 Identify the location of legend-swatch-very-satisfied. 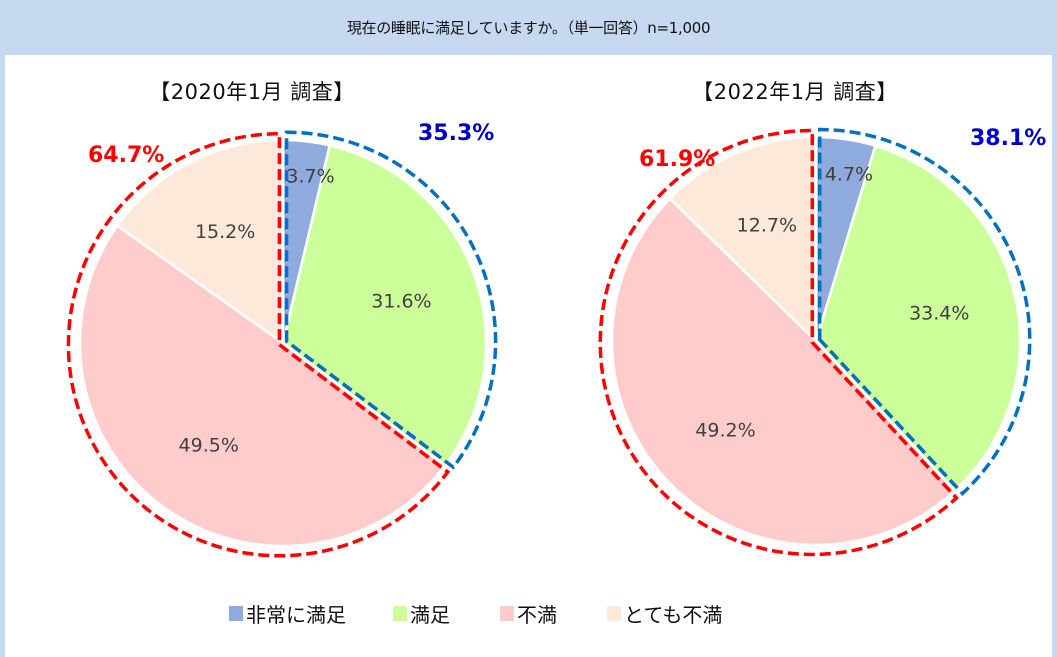
(236, 613).